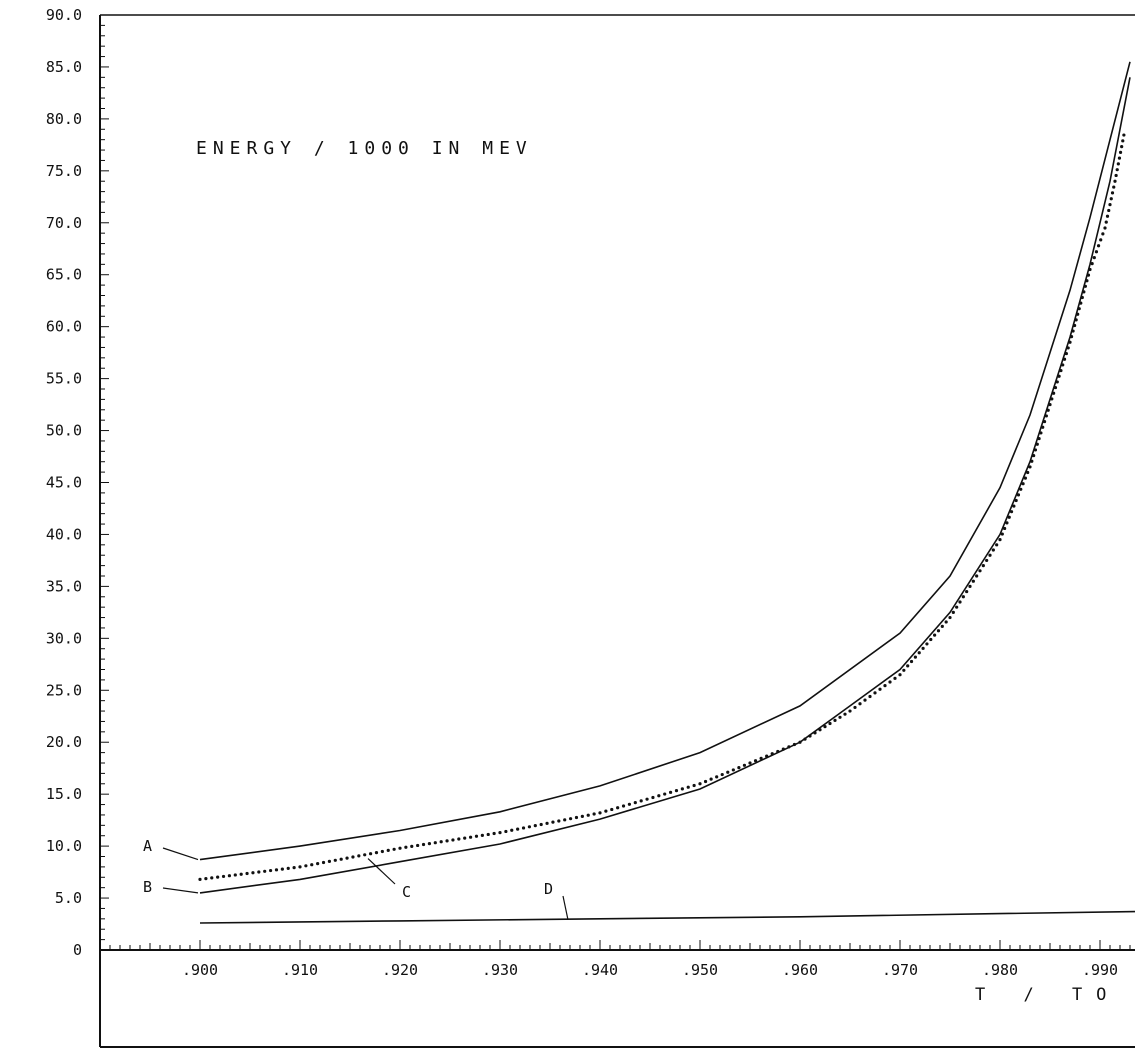 This screenshot has height=1053, width=1135. What do you see at coordinates (64, 67) in the screenshot?
I see `y-tick-label: 85.0` at bounding box center [64, 67].